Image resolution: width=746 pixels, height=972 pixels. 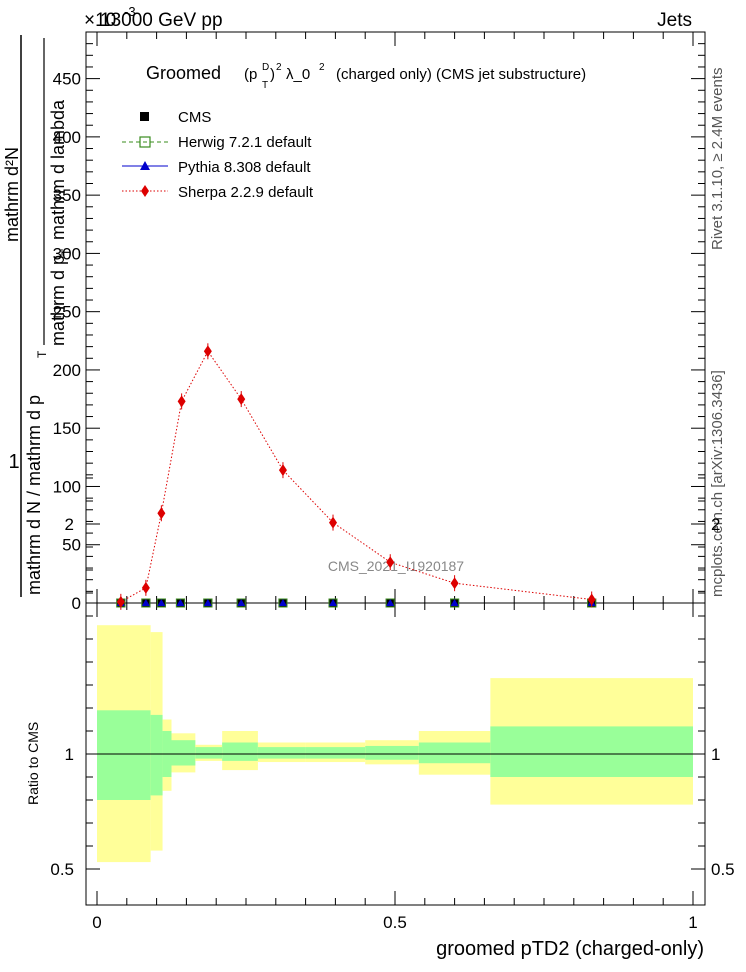 What do you see at coordinates (71, 545) in the screenshot?
I see `y-tick-label: 50` at bounding box center [71, 545].